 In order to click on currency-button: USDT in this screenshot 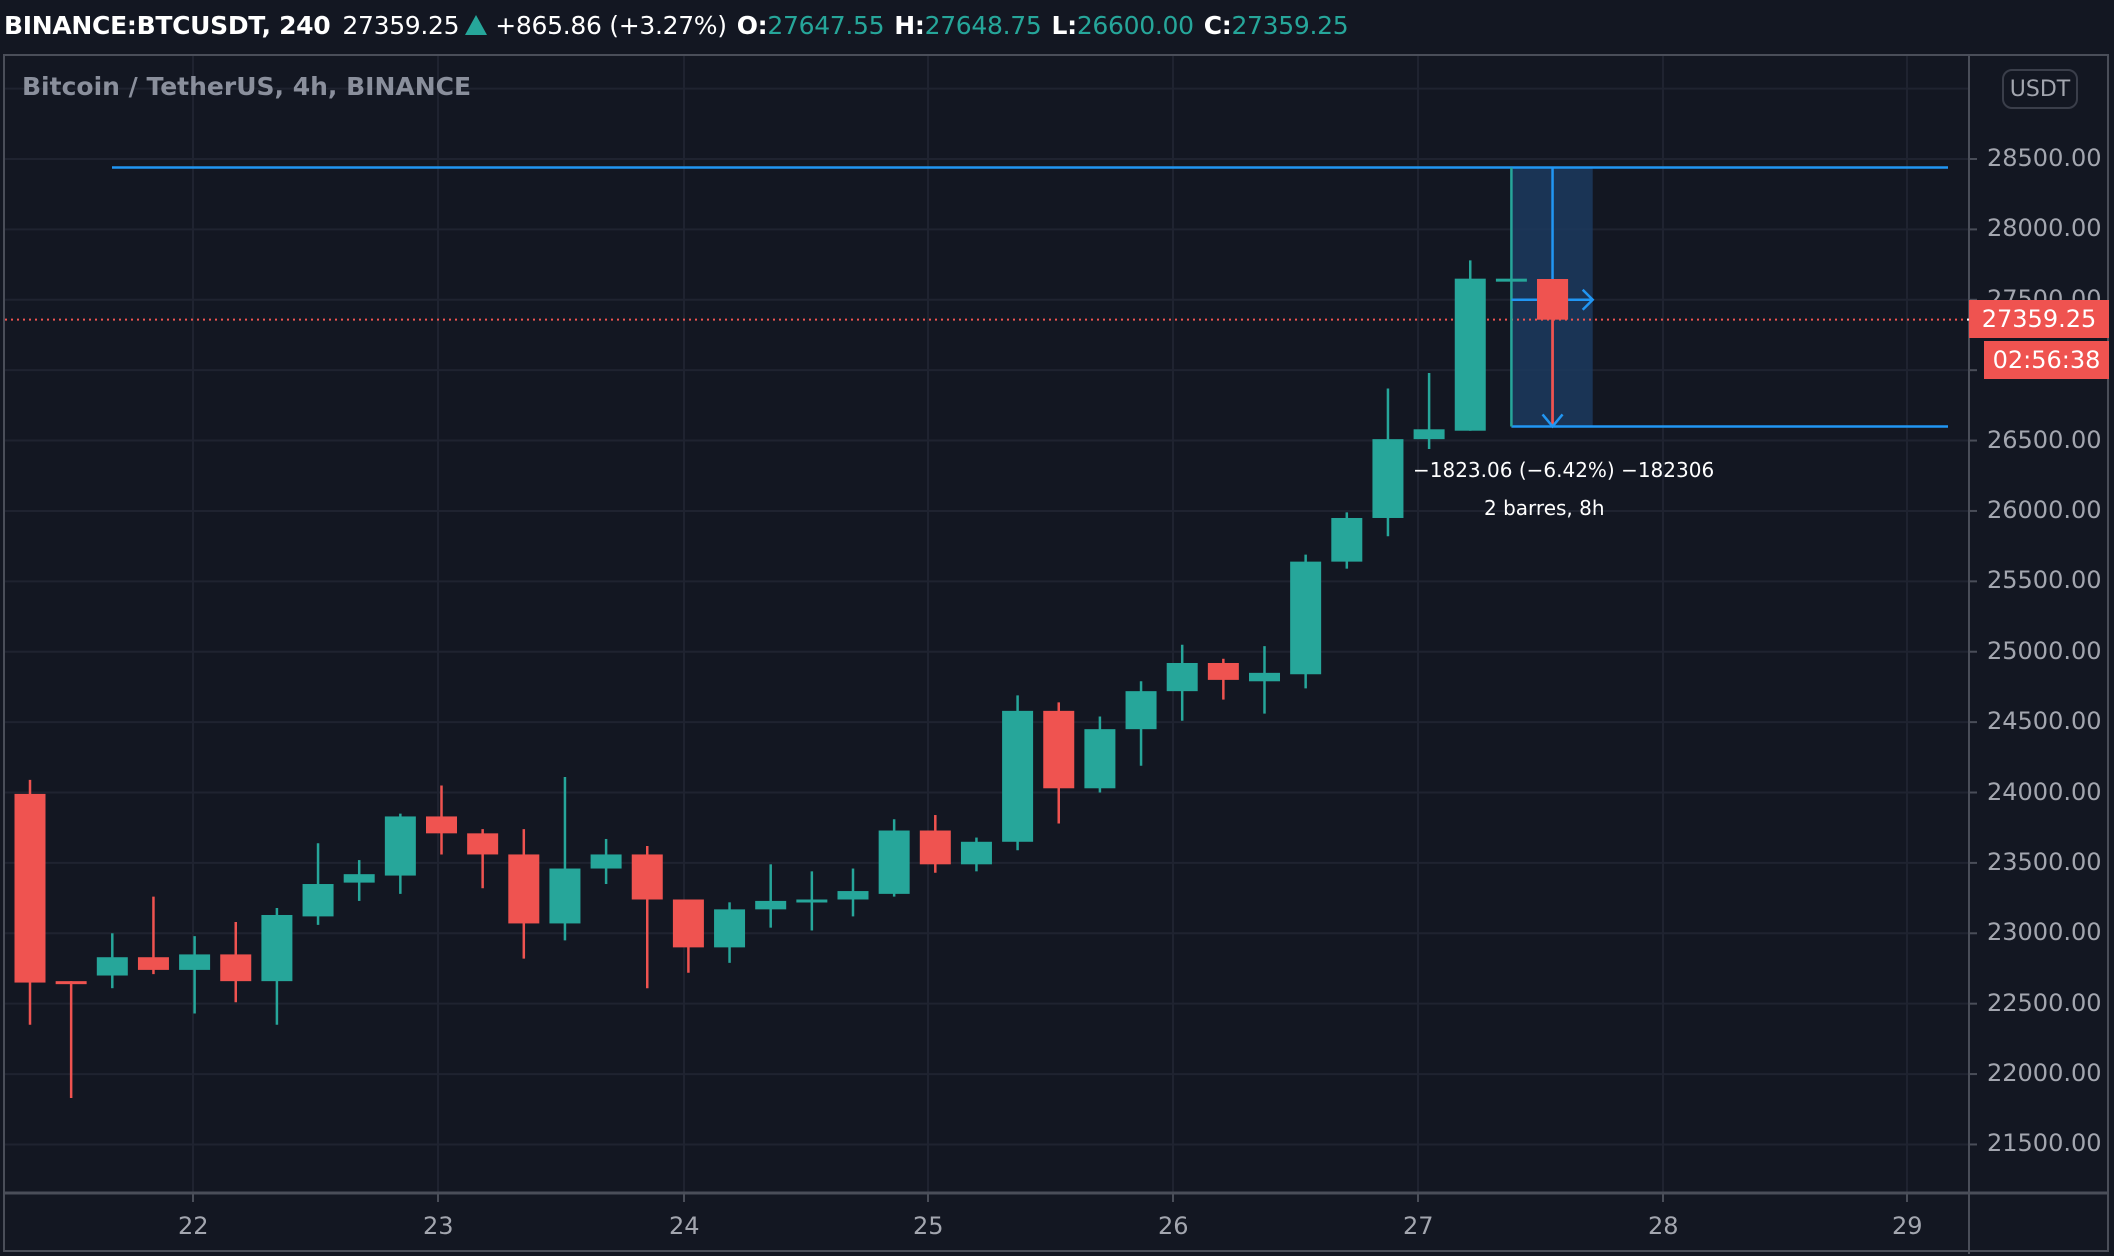, I will do `click(2040, 89)`.